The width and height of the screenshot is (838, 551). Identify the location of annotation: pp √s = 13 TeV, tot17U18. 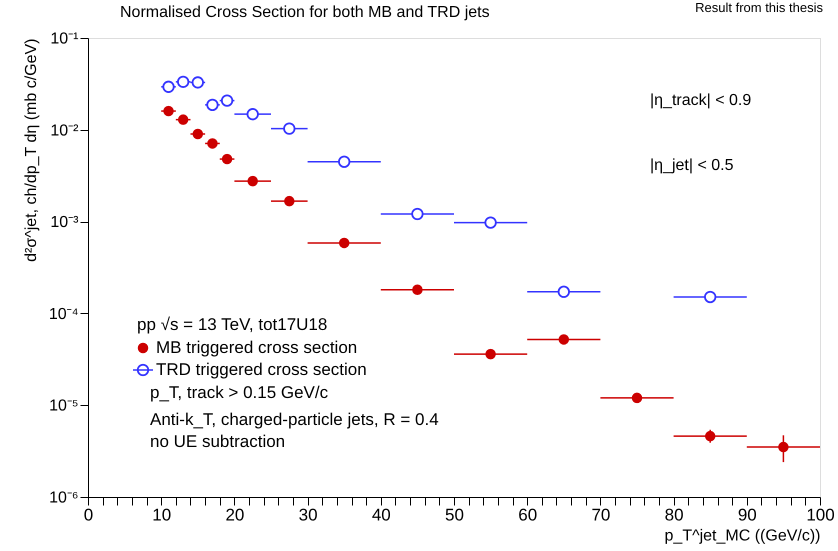
(232, 324).